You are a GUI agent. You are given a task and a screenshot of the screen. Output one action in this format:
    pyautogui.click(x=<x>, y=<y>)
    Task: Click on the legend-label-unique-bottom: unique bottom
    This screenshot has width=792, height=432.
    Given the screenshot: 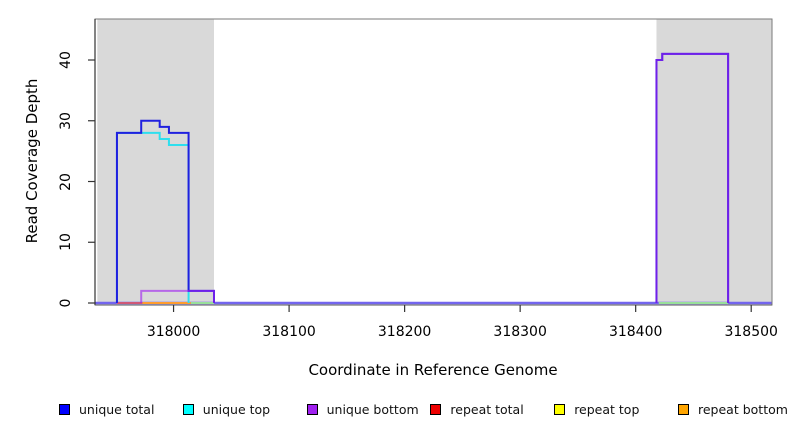 What is the action you would take?
    pyautogui.click(x=372, y=409)
    